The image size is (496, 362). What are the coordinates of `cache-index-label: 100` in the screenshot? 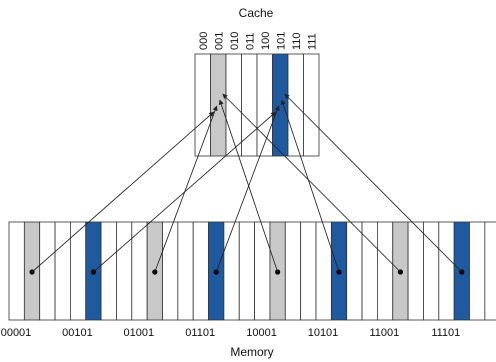 It's located at (266, 41).